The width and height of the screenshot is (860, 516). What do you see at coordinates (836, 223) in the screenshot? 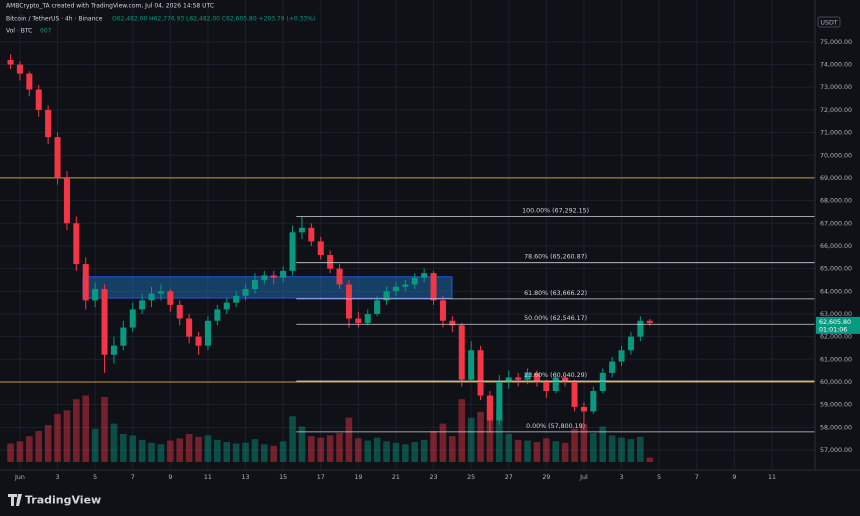
I see `y-tick-label: 67,000.00` at bounding box center [836, 223].